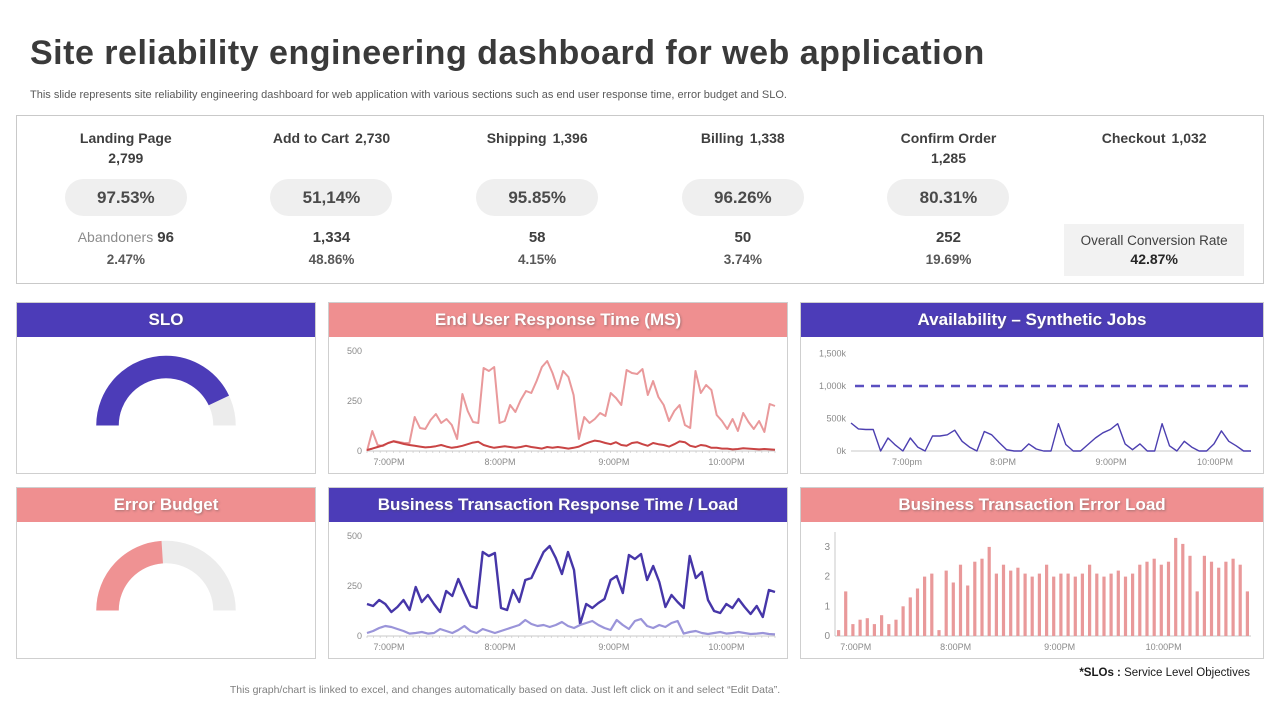 This screenshot has width=1280, height=720. Describe the element at coordinates (743, 237) in the screenshot. I see `stage-drop-count: 50` at that location.